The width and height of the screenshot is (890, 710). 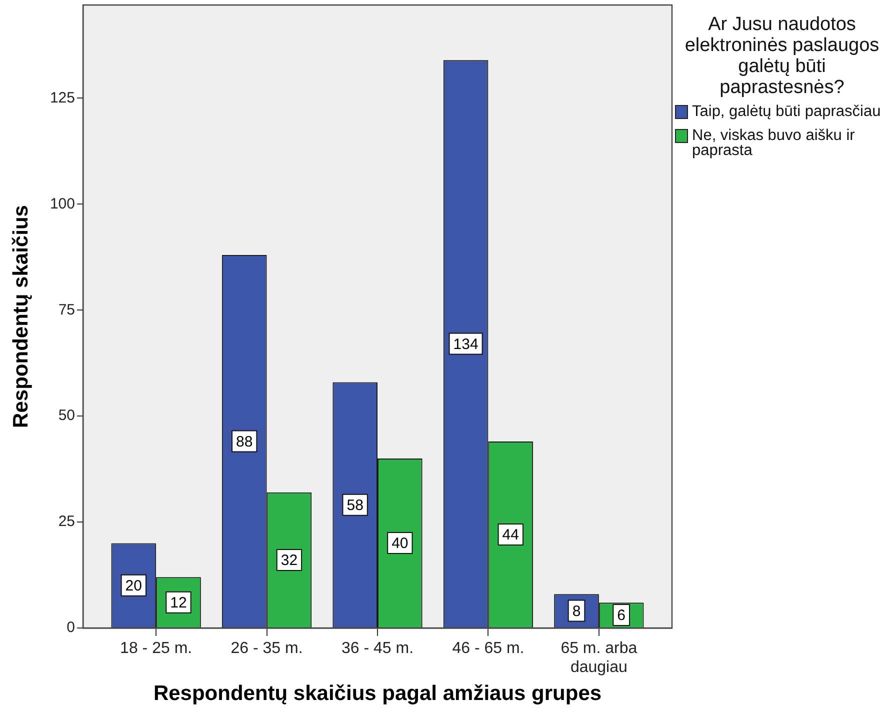 What do you see at coordinates (66, 309) in the screenshot?
I see `y-tick-label: 75` at bounding box center [66, 309].